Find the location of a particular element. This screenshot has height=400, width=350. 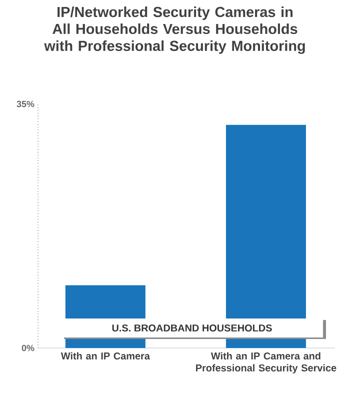

x-tick-label: With an IP Camera is located at coordinates (105, 356).